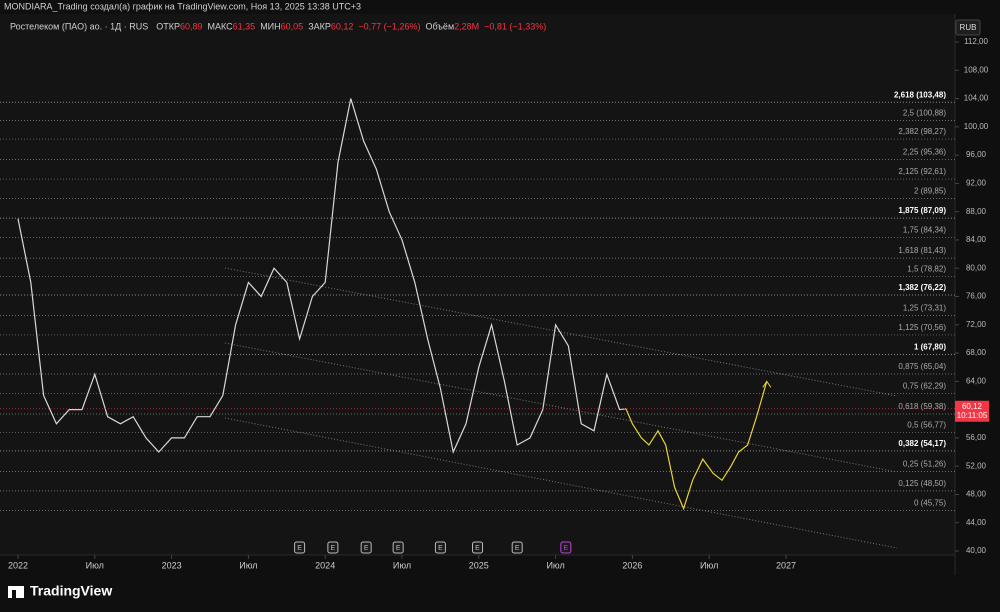 Image resolution: width=1000 pixels, height=612 pixels. Describe the element at coordinates (922, 443) in the screenshot. I see `fib-label: 0,382 (54,17)` at that location.